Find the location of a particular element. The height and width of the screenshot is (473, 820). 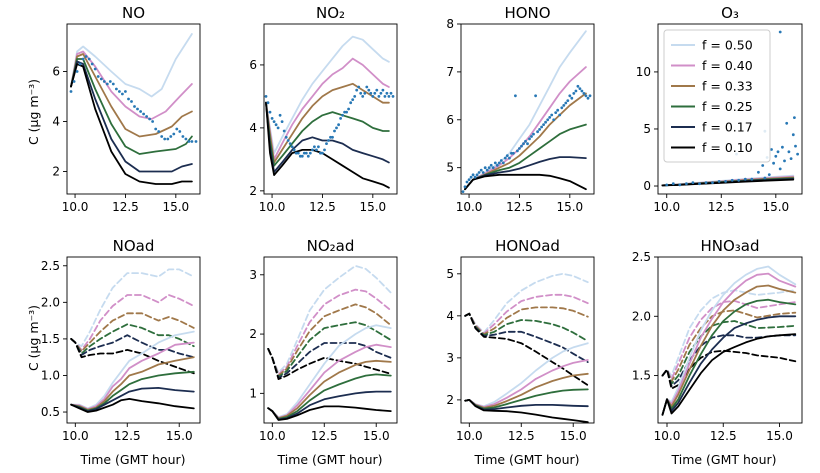

panel-6: 10.0 12.5 15.0 1 2 3 NO₂ad is located at coordinates (323, 340).